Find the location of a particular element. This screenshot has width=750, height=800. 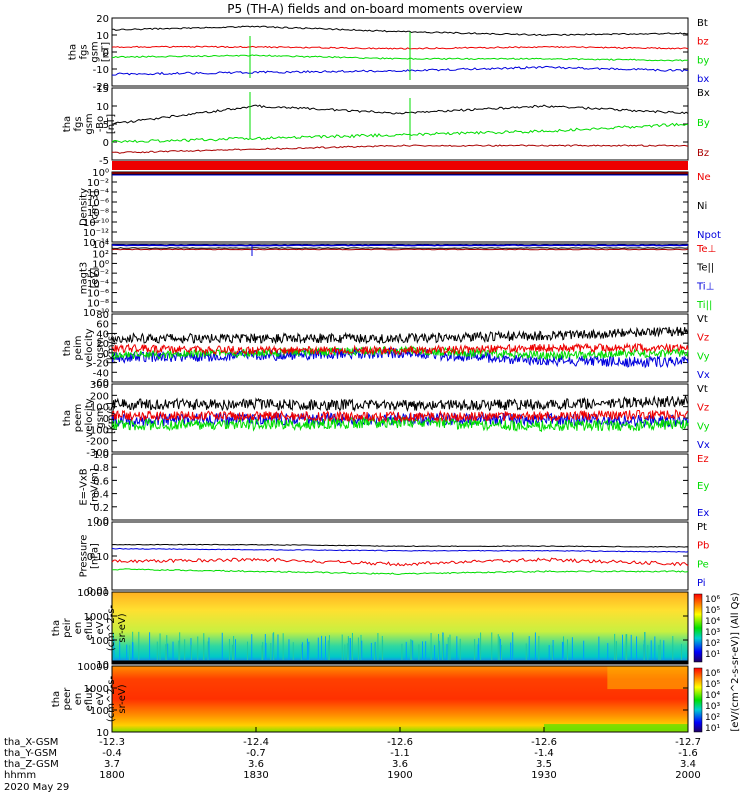

legend-entry: Ni is located at coordinates (702, 206).